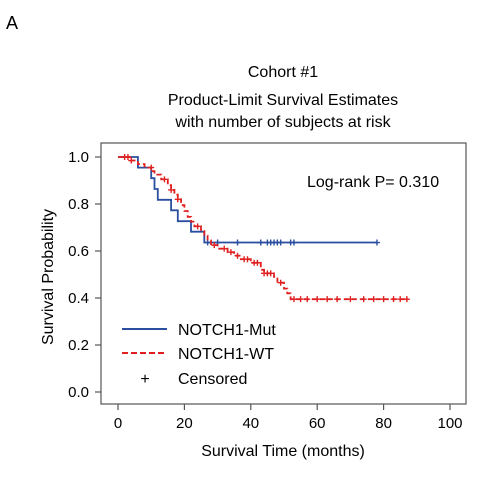 Image resolution: width=500 pixels, height=479 pixels. Describe the element at coordinates (383, 423) in the screenshot. I see `x-tick-label-4: 80` at that location.